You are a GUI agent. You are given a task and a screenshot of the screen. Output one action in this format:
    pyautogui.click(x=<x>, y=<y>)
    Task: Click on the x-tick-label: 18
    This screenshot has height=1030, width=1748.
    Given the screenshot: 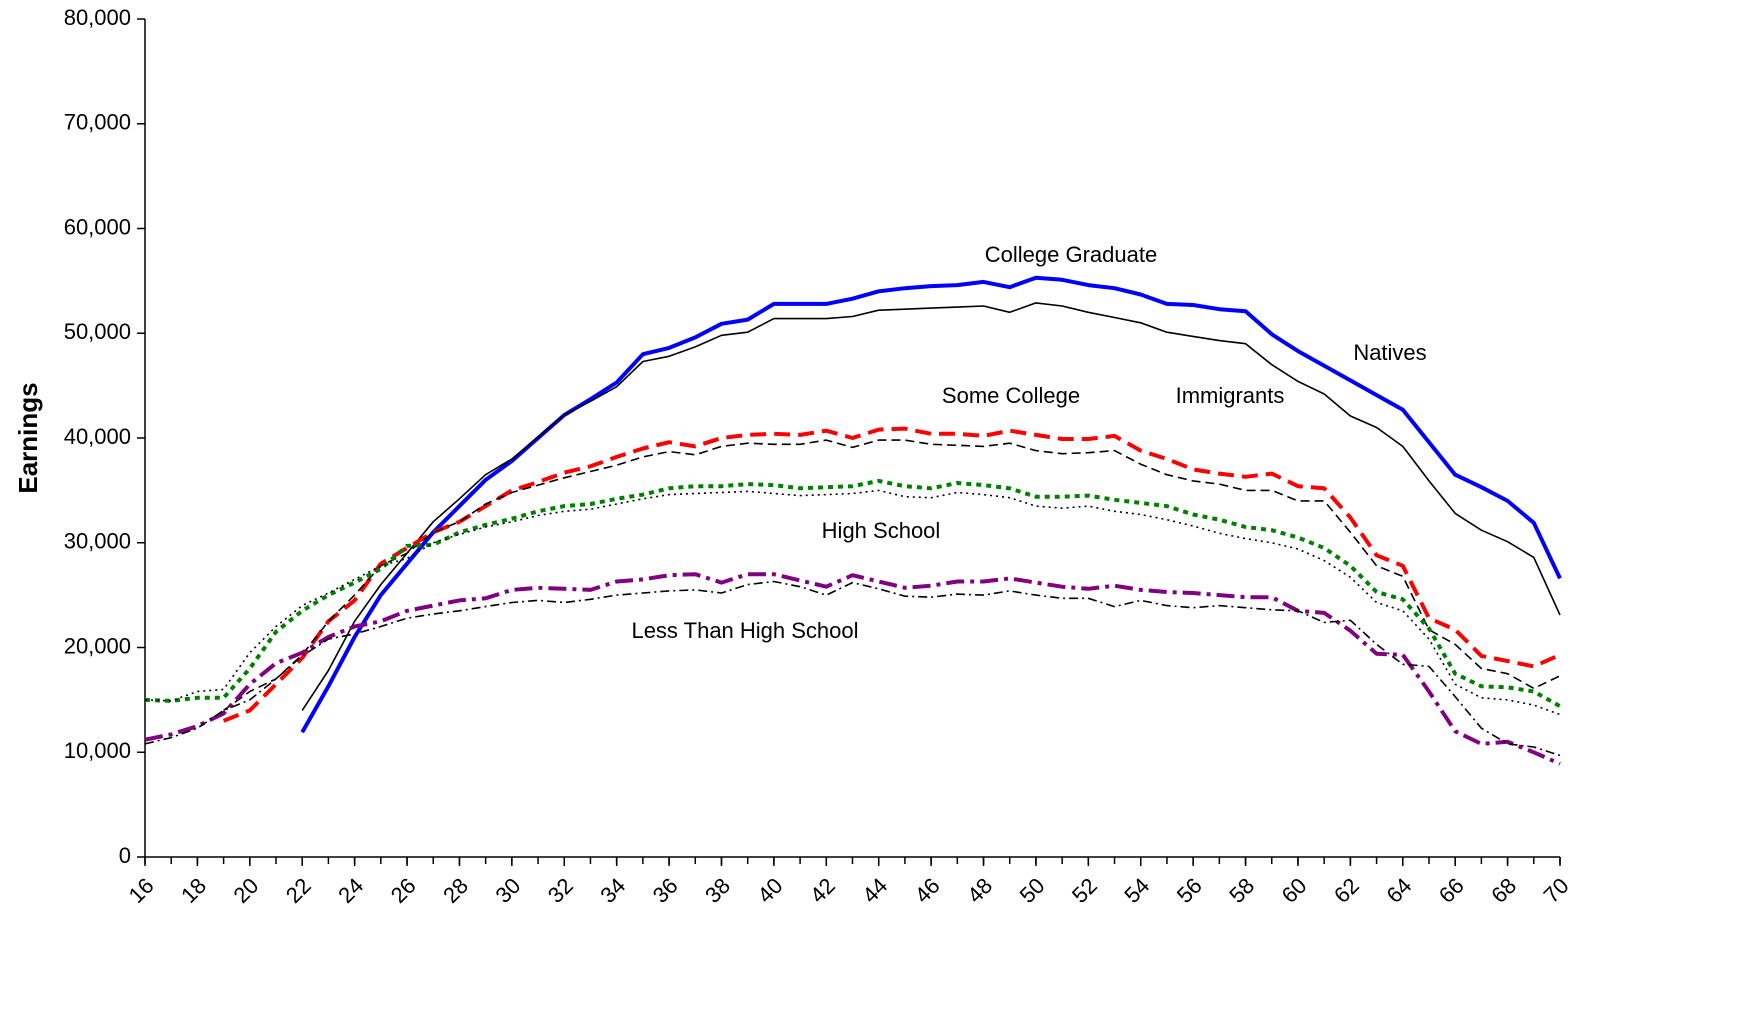 What is the action you would take?
    pyautogui.click(x=193, y=890)
    